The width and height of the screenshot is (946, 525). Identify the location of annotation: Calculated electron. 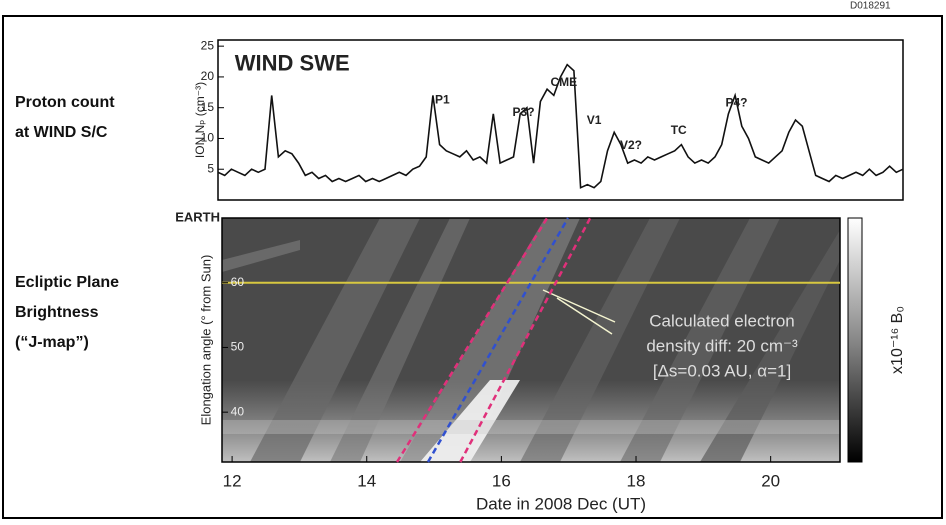
(722, 320).